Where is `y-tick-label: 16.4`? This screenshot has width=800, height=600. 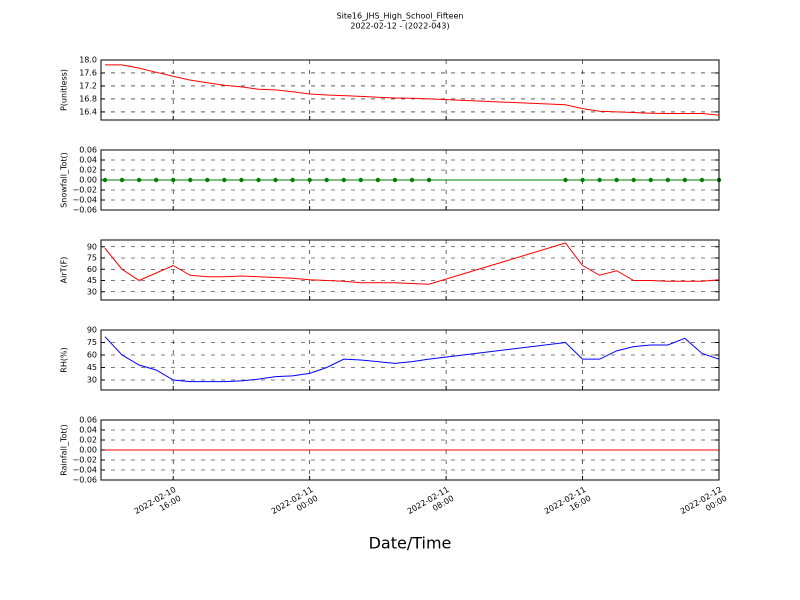
y-tick-label: 16.4 is located at coordinates (88, 111).